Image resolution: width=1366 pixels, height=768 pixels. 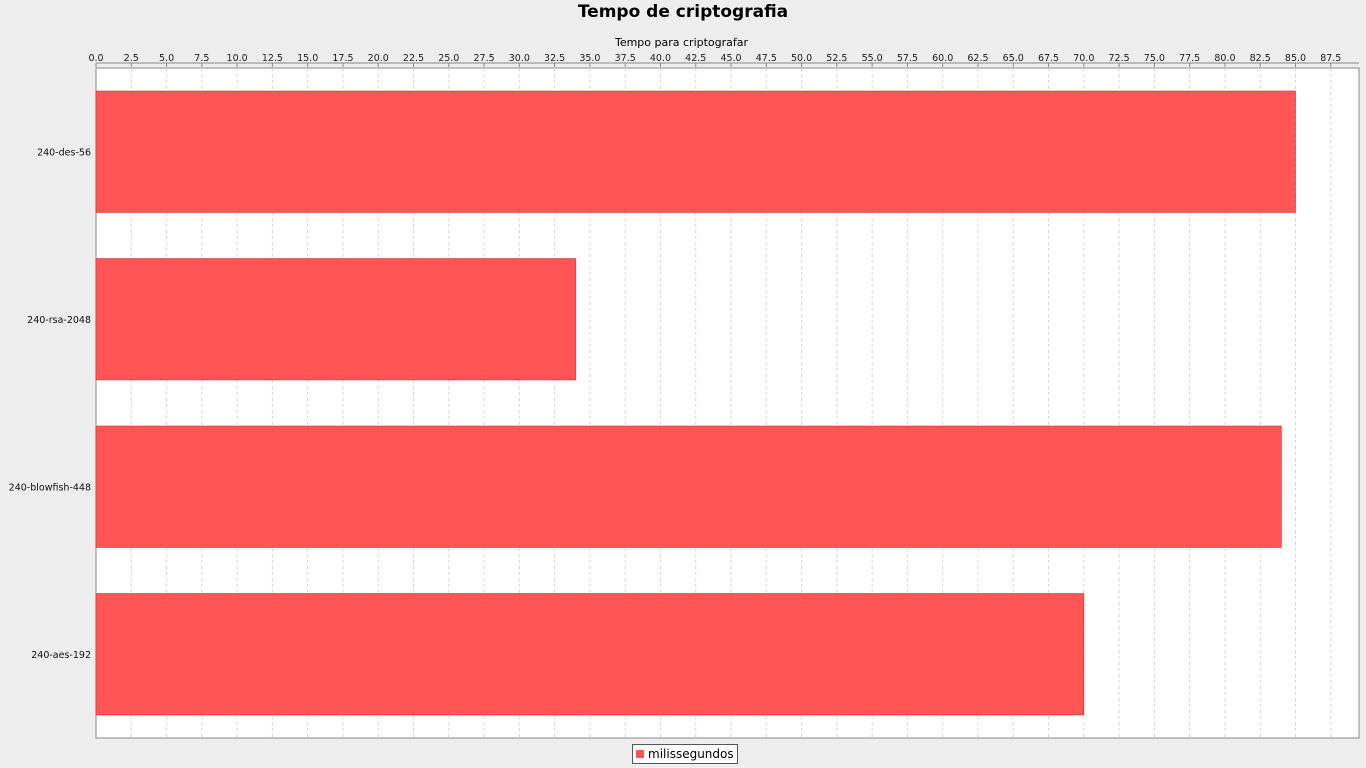 What do you see at coordinates (942, 58) in the screenshot?
I see `x-tick-label: 60.0` at bounding box center [942, 58].